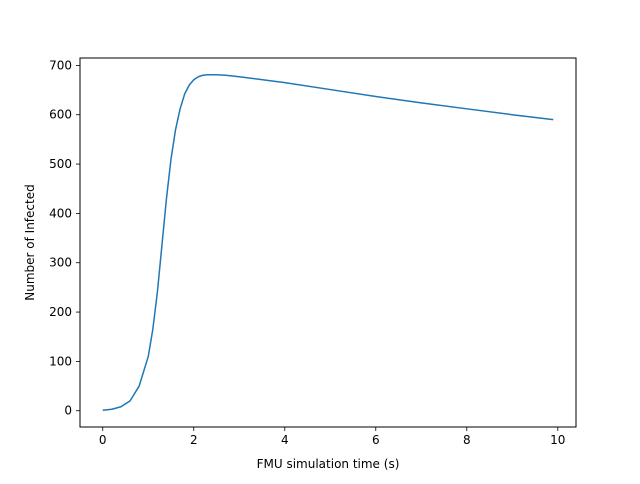  What do you see at coordinates (60, 213) in the screenshot?
I see `y-tick-label: 400` at bounding box center [60, 213].